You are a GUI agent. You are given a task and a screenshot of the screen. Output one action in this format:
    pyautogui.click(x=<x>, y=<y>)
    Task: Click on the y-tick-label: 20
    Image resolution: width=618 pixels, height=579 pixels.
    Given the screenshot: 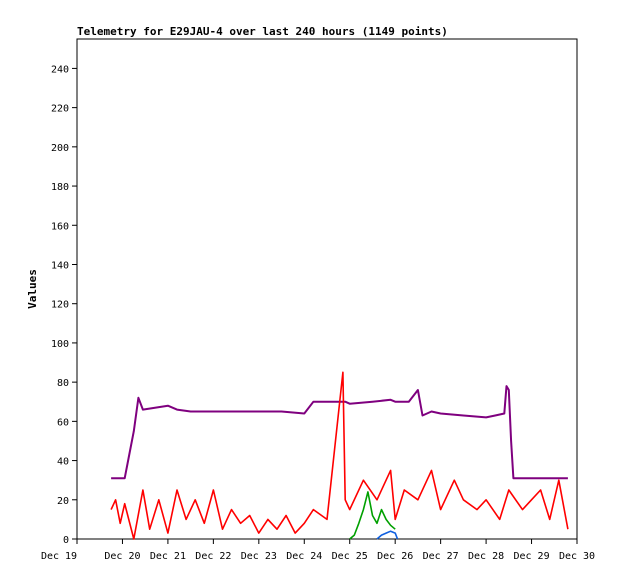 What is the action you would take?
    pyautogui.click(x=63, y=501)
    